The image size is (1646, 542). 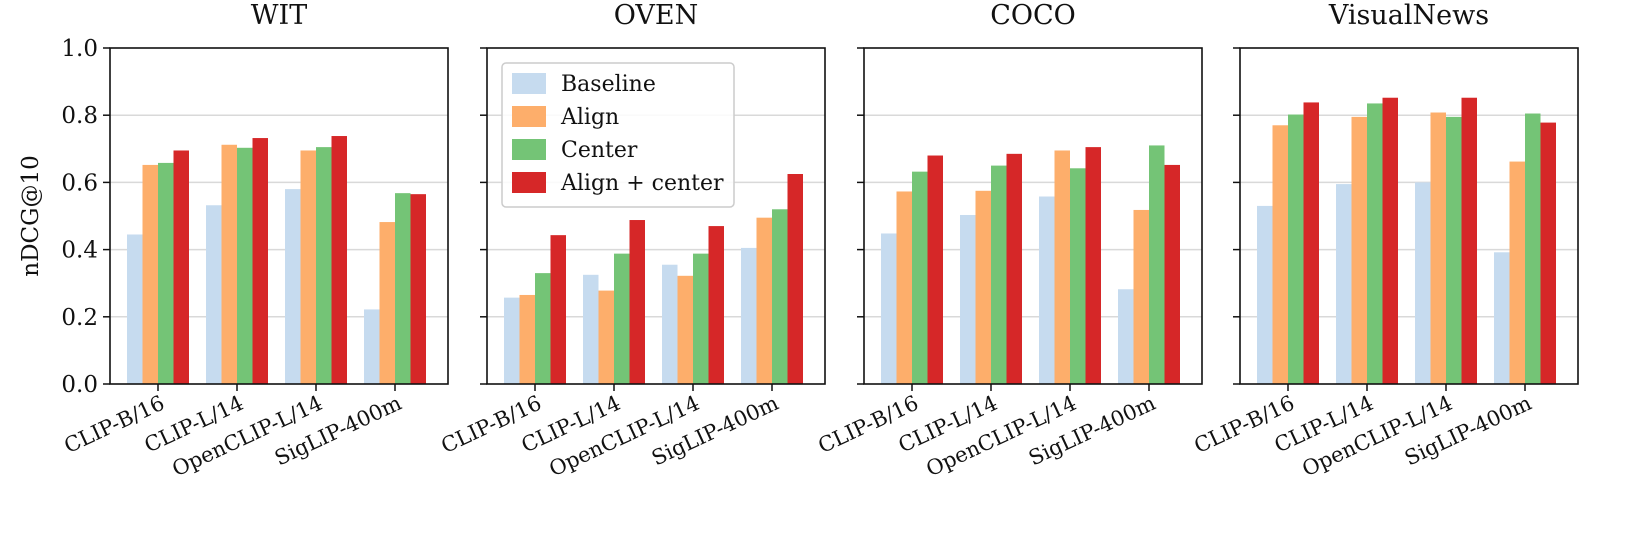 What do you see at coordinates (608, 84) in the screenshot?
I see `legend-label: Baseline` at bounding box center [608, 84].